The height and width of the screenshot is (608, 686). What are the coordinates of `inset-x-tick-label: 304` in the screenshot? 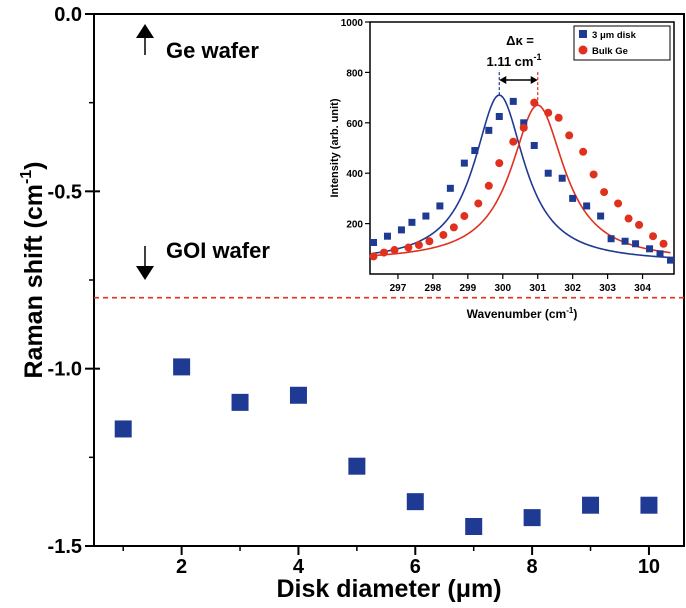 It's located at (642, 288).